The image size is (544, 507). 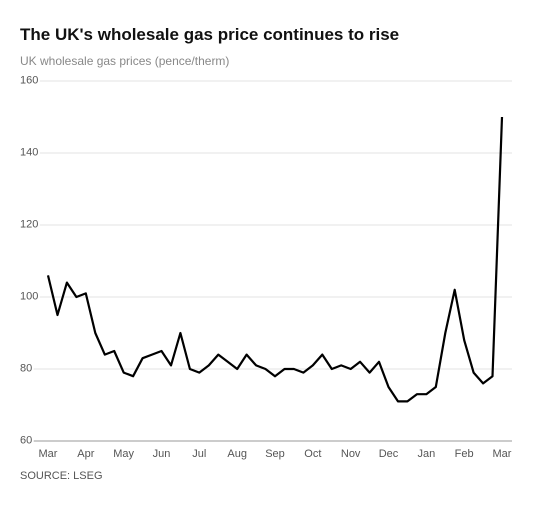 What do you see at coordinates (275, 454) in the screenshot?
I see `x-tick-label: Sep` at bounding box center [275, 454].